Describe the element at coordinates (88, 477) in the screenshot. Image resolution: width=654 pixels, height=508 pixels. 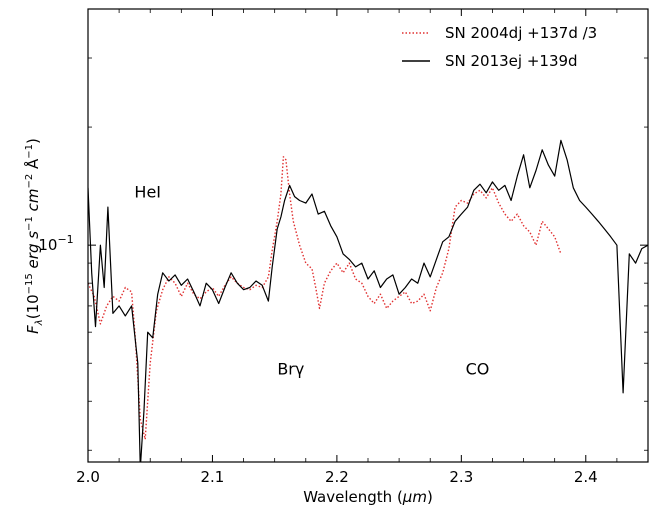
I see `x-tick-label: 2.0` at that location.